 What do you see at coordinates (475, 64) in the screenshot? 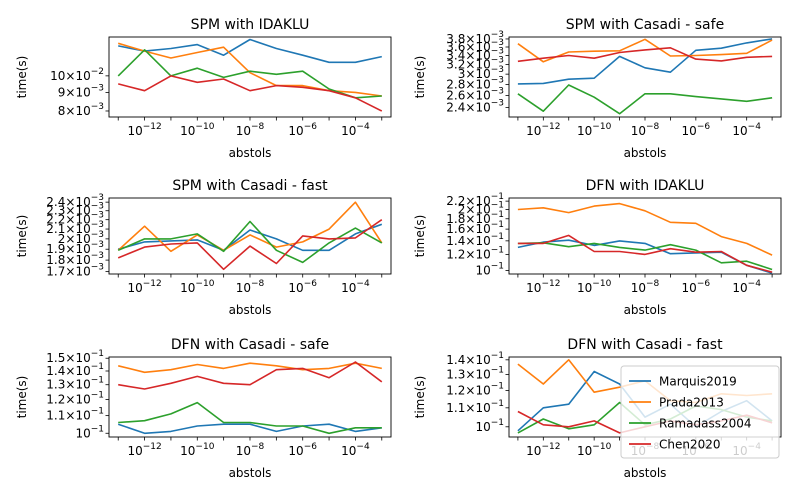
I see `y-tick-label: 3.2×10⁻³` at bounding box center [475, 64].